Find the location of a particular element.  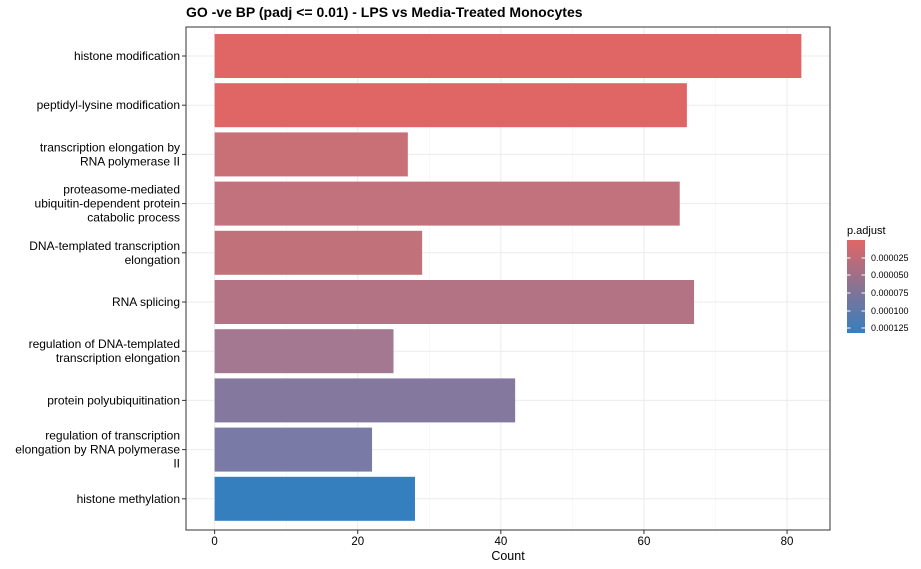

legend-tick-label: 0.000050 is located at coordinates (890, 275).